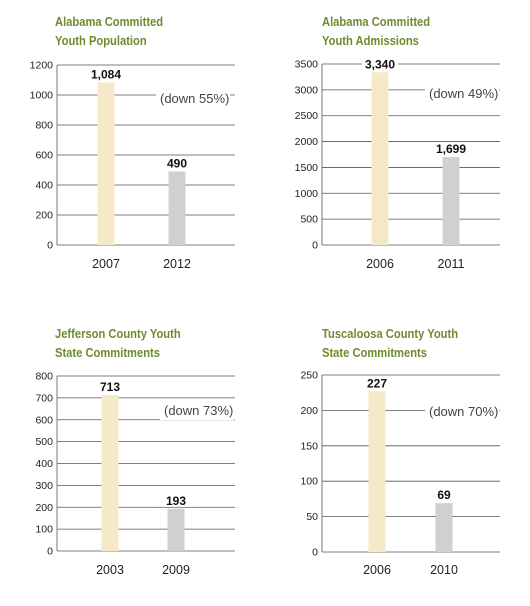  What do you see at coordinates (110, 570) in the screenshot?
I see `x-tick-label: 2003` at bounding box center [110, 570].